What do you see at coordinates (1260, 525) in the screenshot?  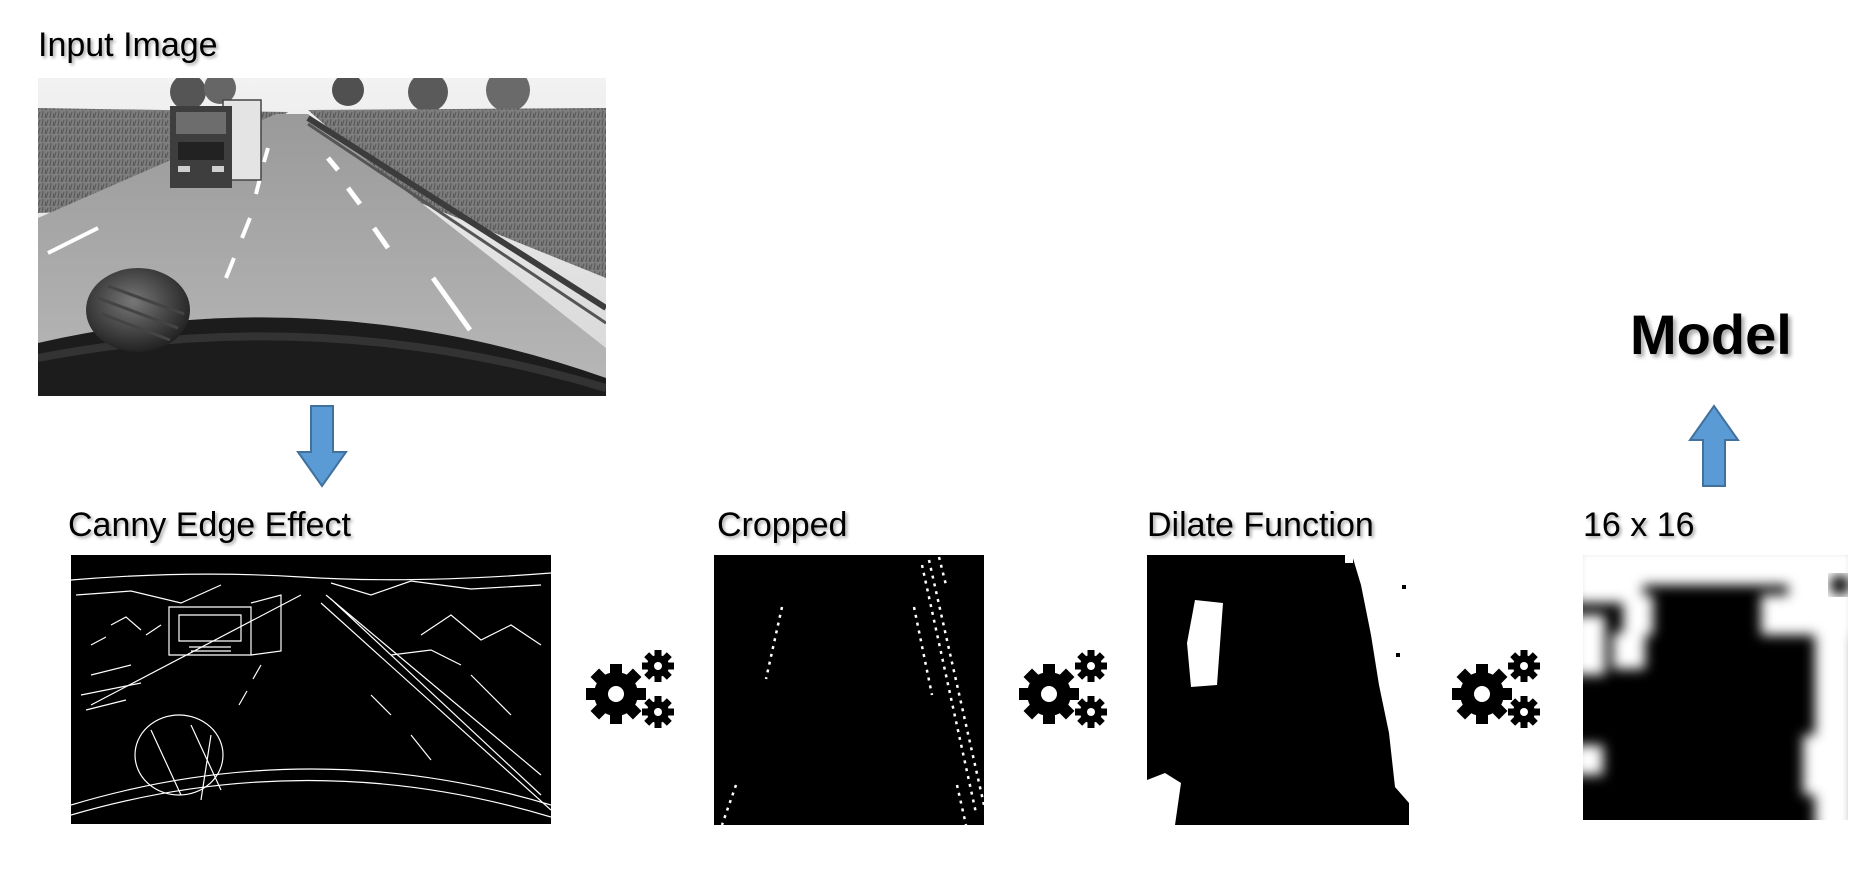 I see `dilate-label: Dilate Function` at bounding box center [1260, 525].